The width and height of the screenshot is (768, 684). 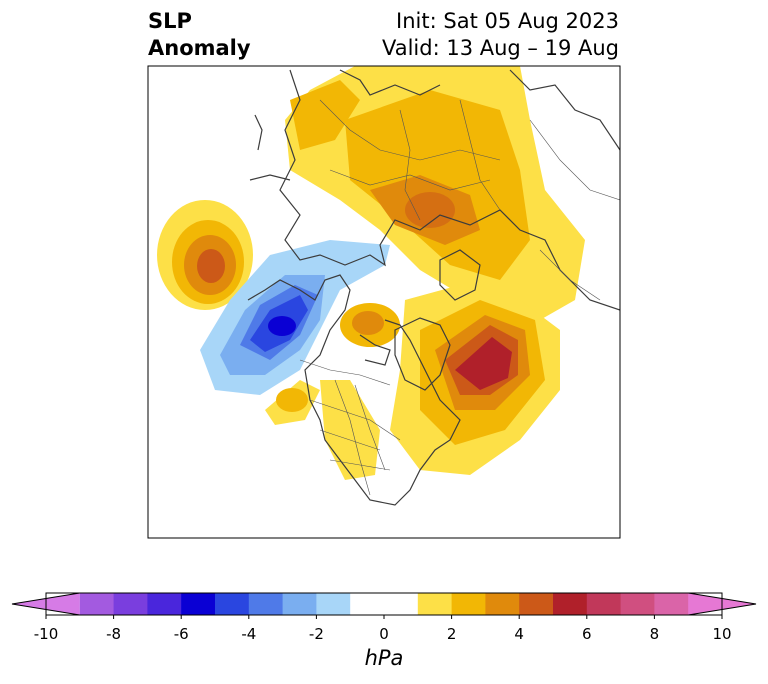 I want to click on title-line-1: SLP, so click(x=170, y=21).